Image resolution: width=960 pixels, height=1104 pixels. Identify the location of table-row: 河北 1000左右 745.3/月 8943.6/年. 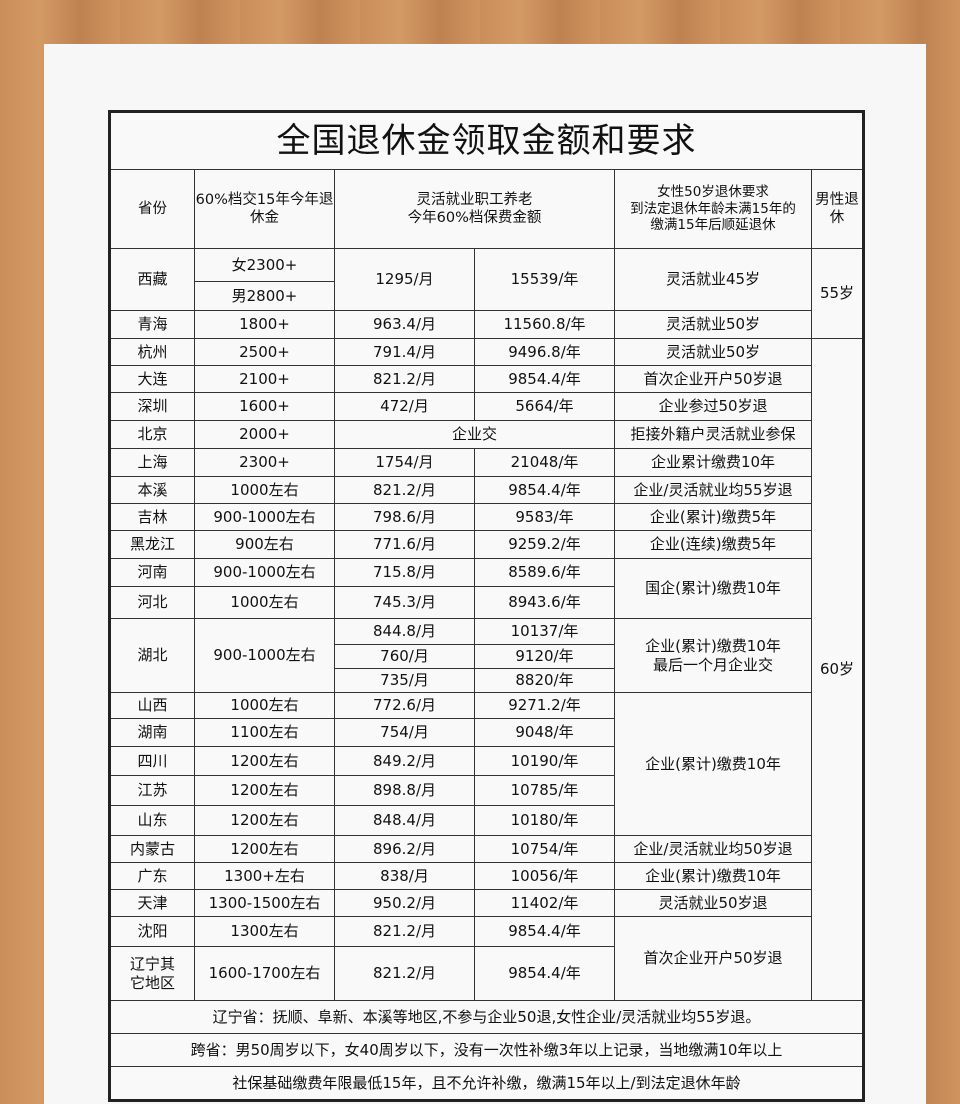
(486, 602).